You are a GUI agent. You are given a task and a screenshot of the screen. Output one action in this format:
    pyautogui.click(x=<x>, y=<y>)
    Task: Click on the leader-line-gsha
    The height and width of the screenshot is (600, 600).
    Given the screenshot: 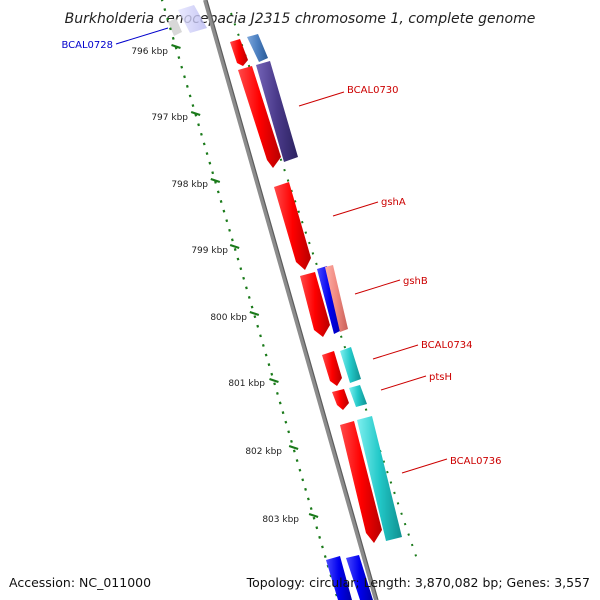 What is the action you would take?
    pyautogui.click(x=355, y=209)
    